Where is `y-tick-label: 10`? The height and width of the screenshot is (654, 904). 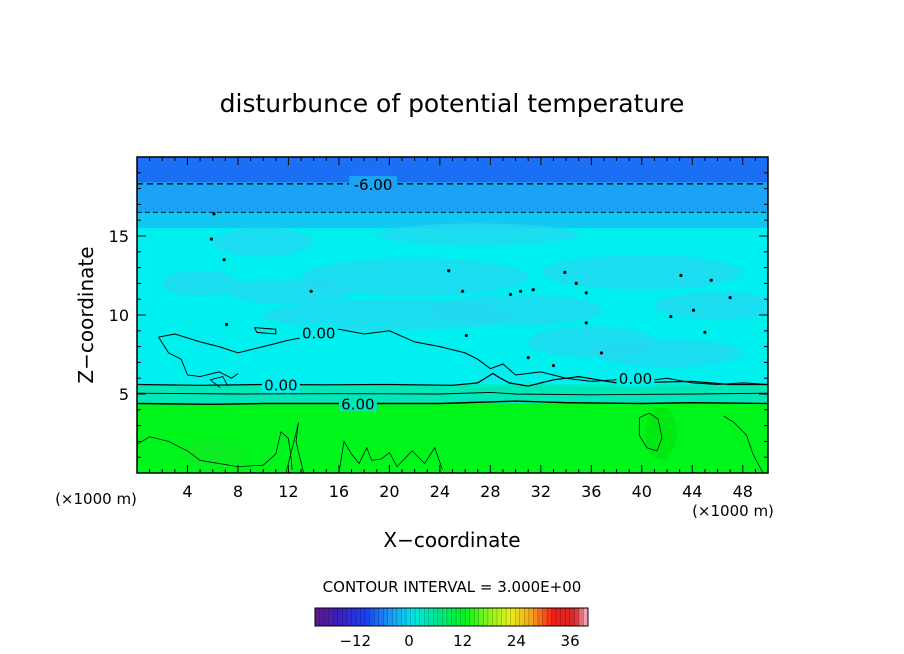
y-tick-label: 10 is located at coordinates (119, 315).